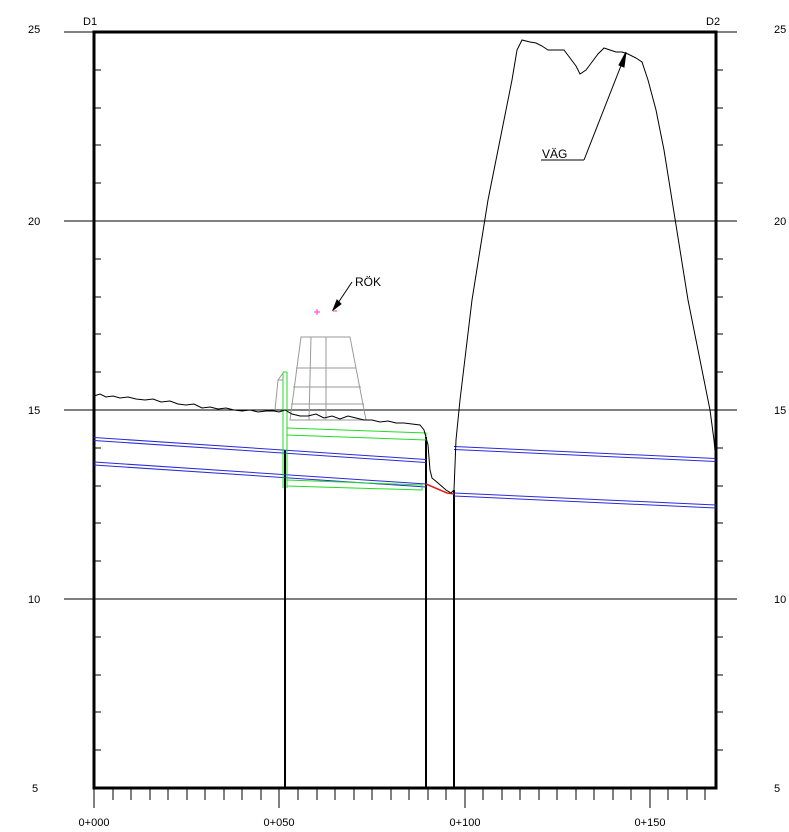 This screenshot has width=789, height=832. Describe the element at coordinates (279, 391) in the screenshot. I see `side-wall` at that location.